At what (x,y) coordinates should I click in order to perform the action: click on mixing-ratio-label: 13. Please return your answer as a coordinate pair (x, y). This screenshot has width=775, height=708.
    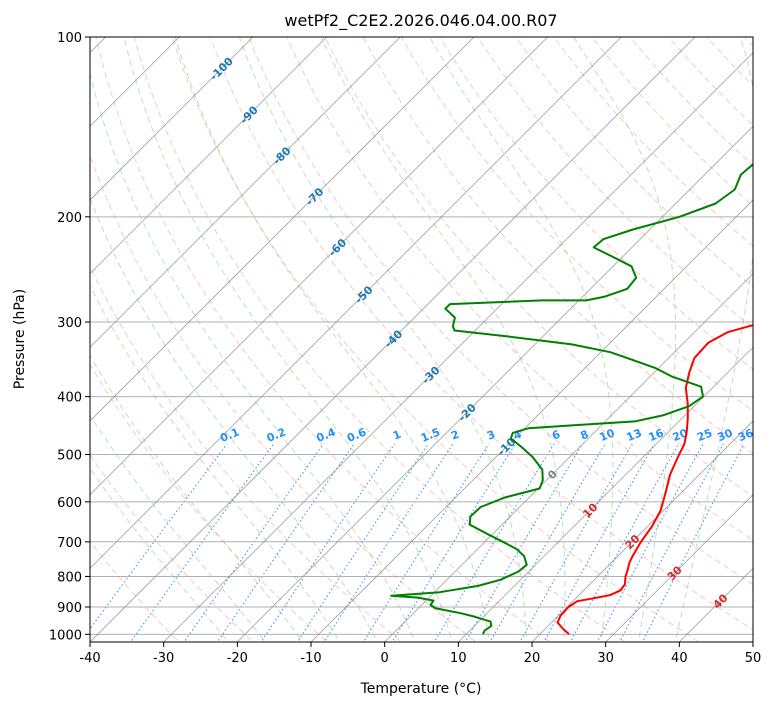
    Looking at the image, I should click on (634, 435).